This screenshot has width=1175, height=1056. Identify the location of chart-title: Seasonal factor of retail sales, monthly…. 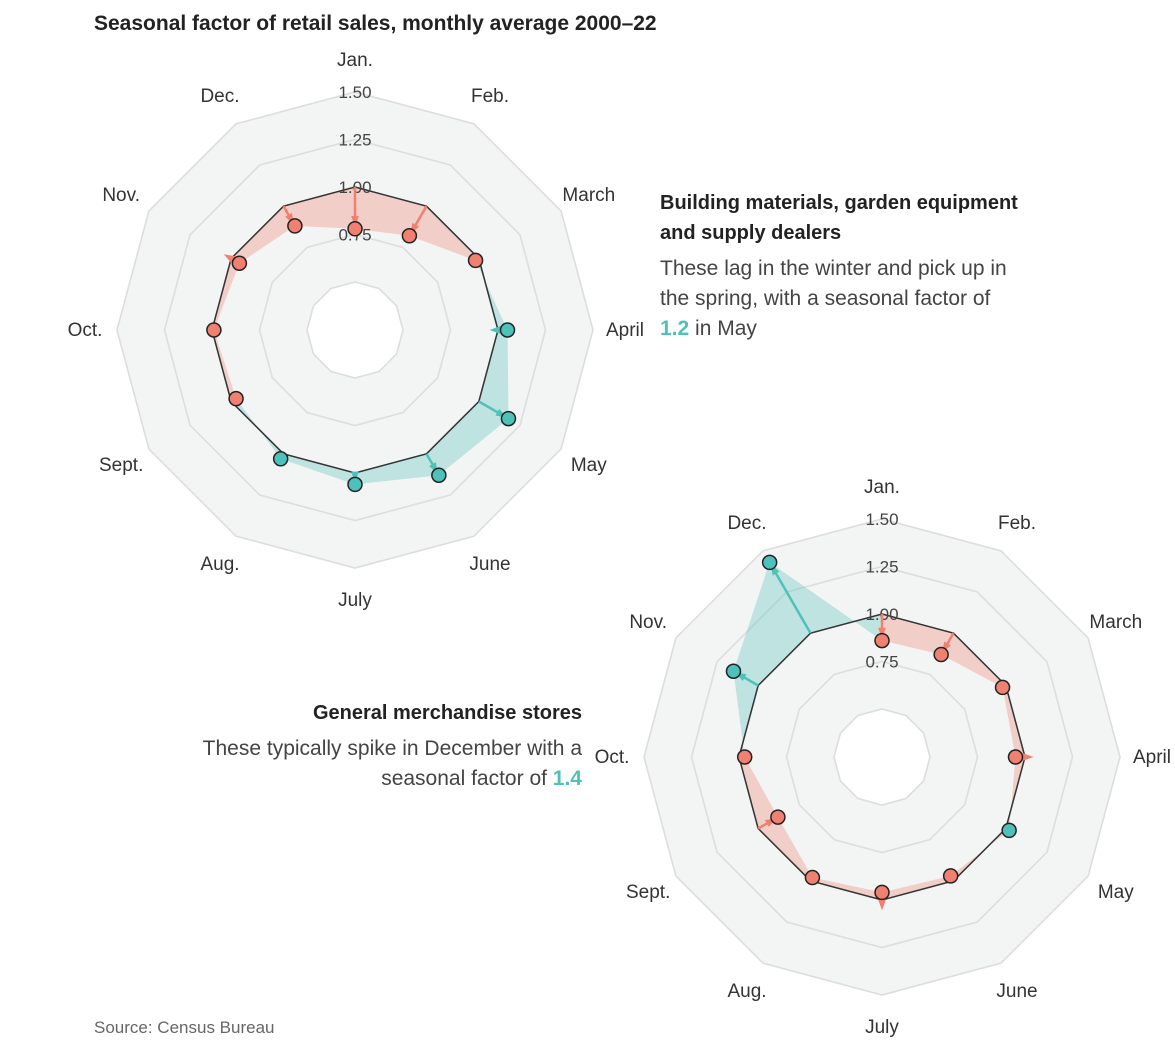
(375, 23).